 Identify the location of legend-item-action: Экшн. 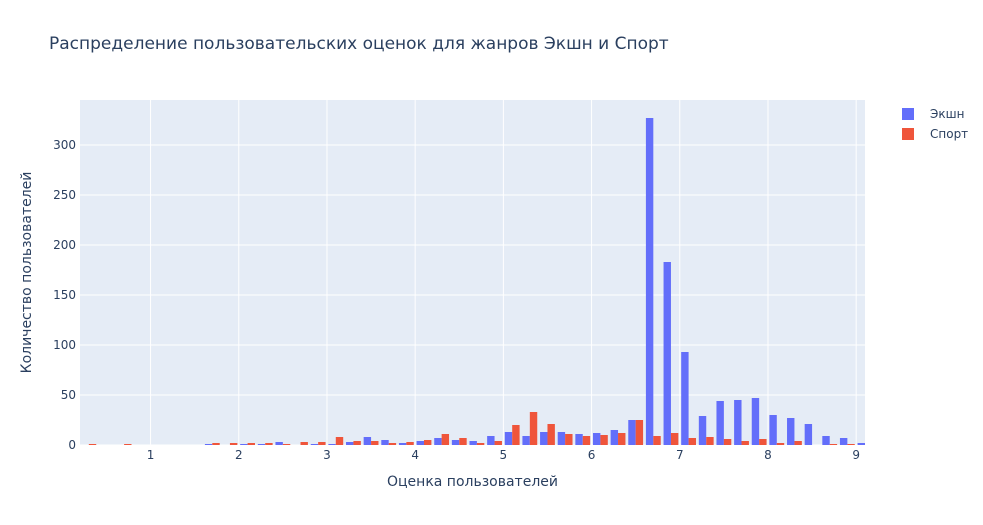
(935, 114).